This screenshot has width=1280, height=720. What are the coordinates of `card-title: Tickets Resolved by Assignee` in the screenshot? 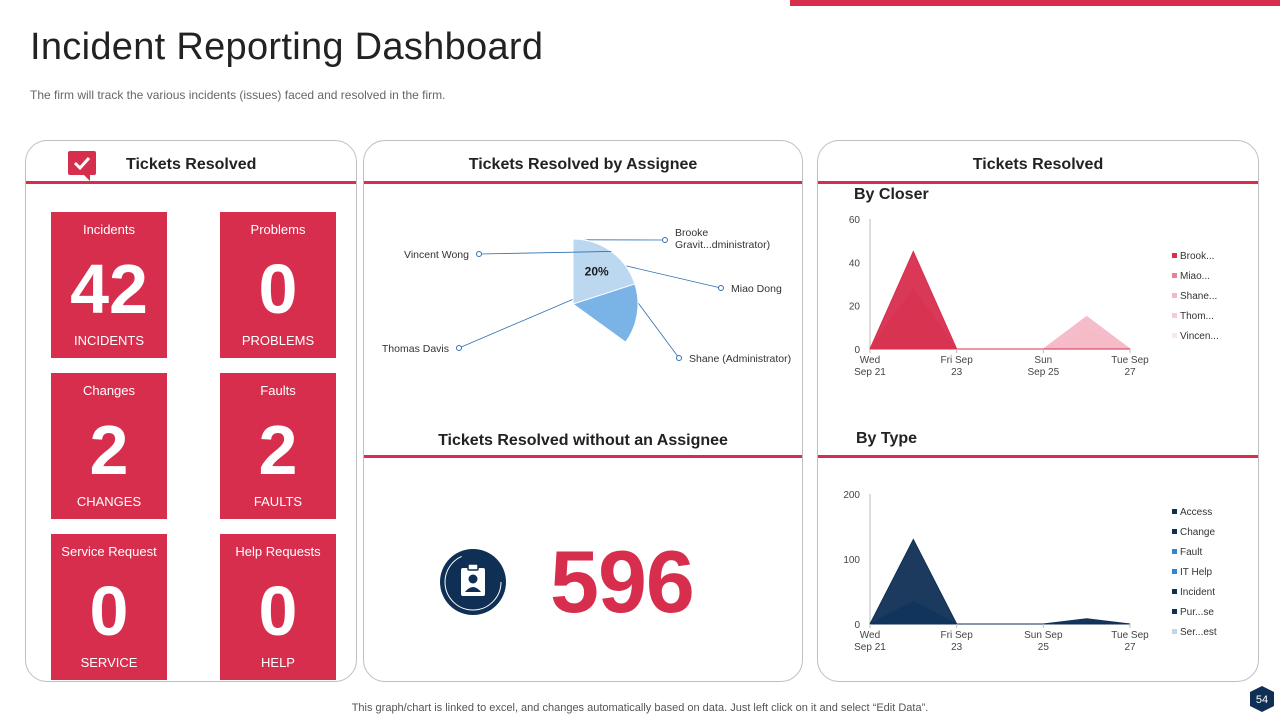 It's located at (583, 164).